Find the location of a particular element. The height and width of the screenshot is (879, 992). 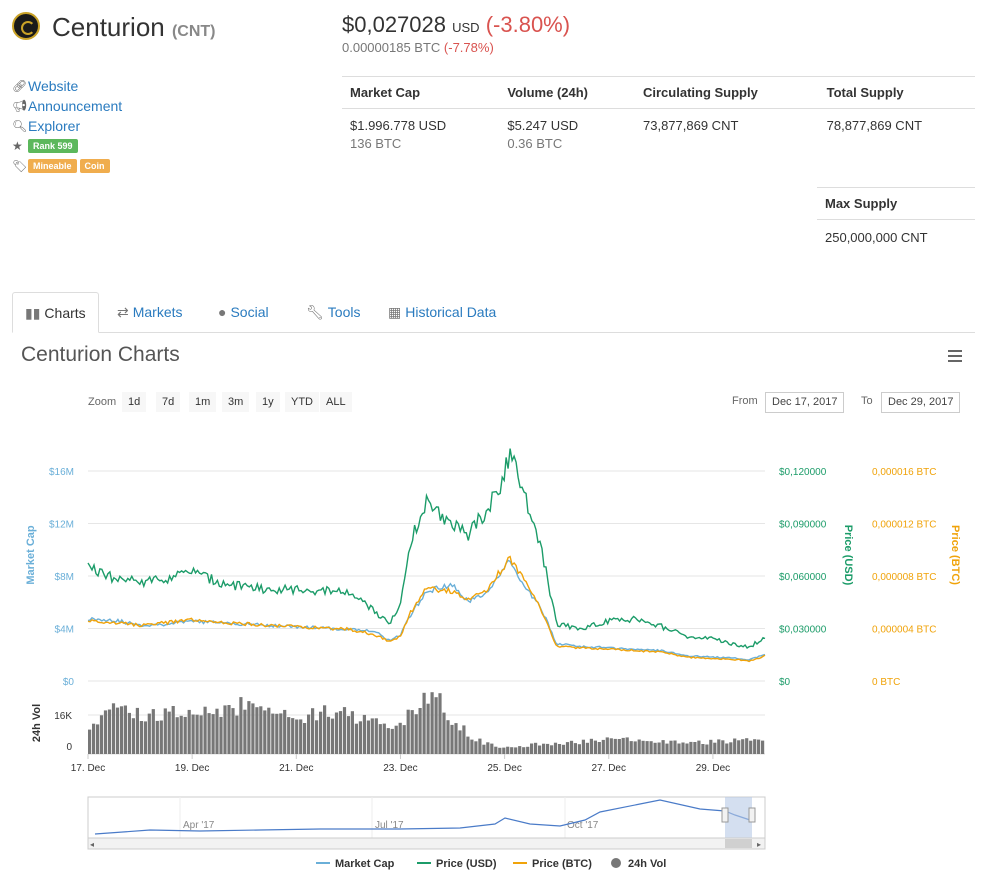

left-axis-label: Market Cap is located at coordinates (31, 555).